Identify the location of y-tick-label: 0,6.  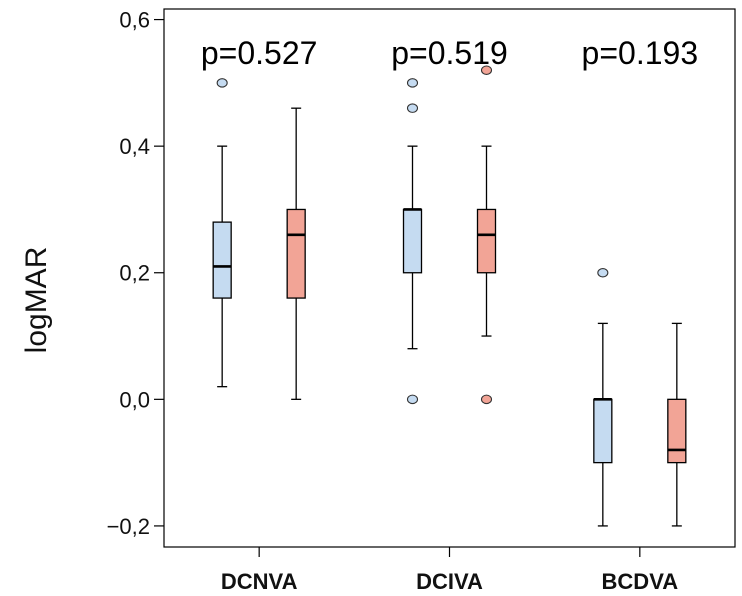
(134, 20).